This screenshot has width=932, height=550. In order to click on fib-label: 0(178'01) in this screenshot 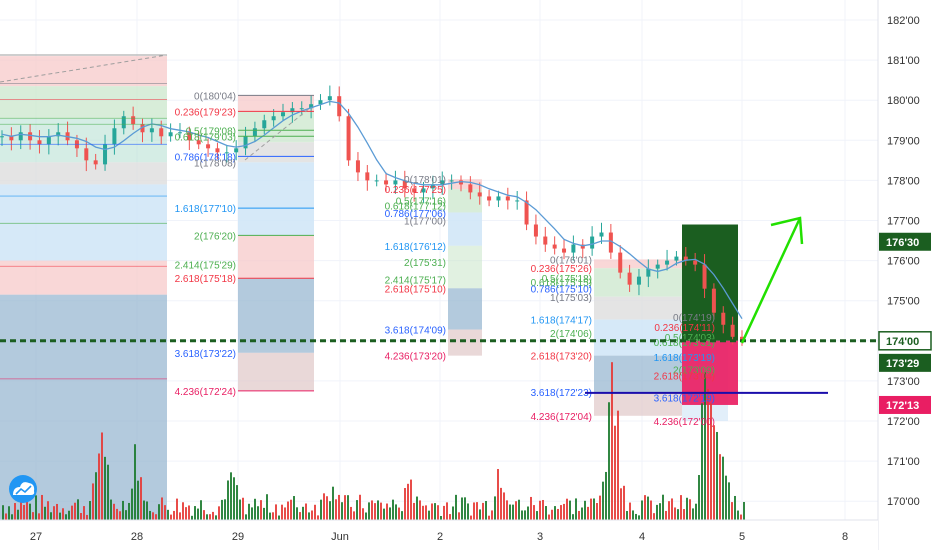, I will do `click(425, 180)`.